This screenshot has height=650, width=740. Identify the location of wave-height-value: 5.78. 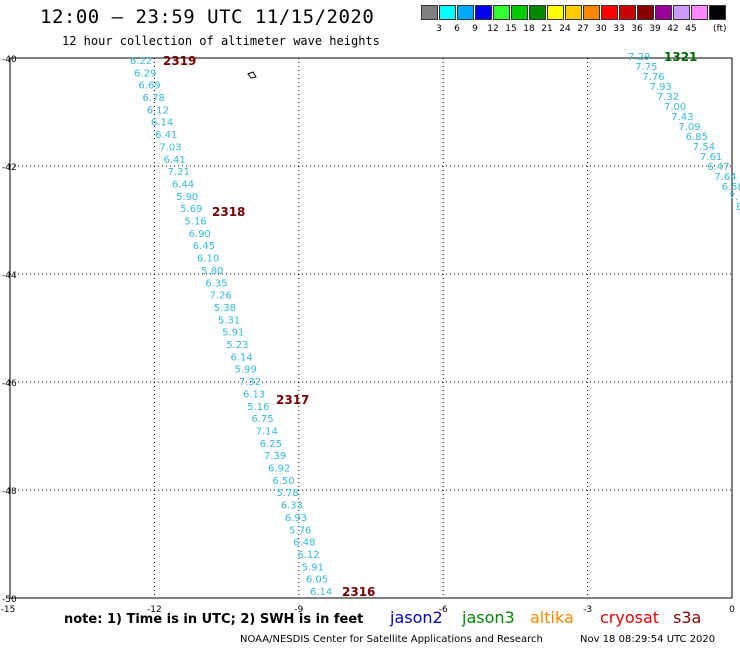
(288, 493).